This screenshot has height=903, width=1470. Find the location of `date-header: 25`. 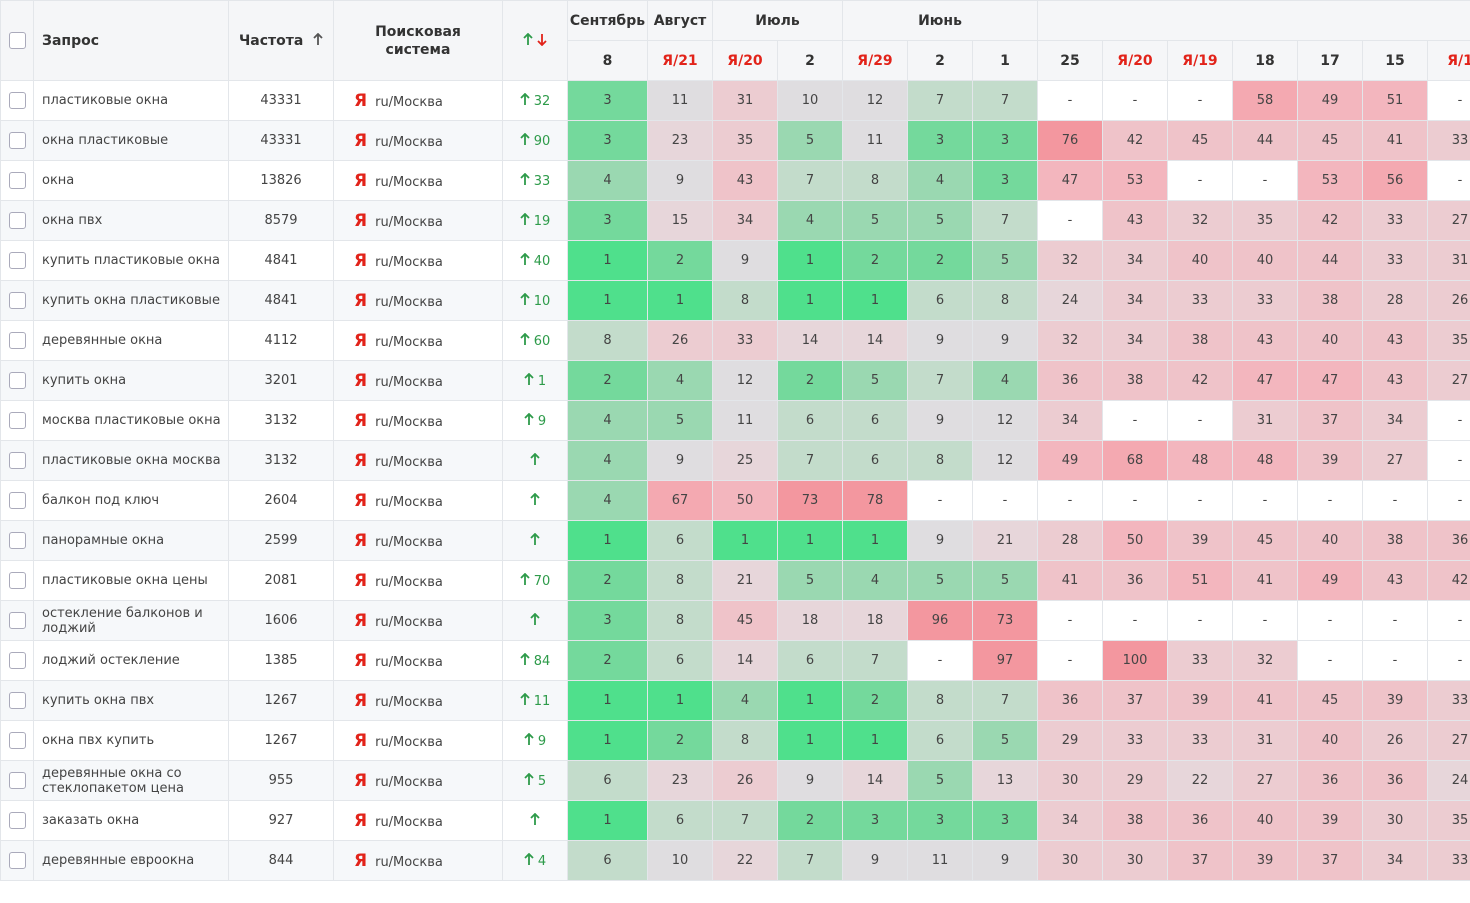

date-header: 25 is located at coordinates (1070, 60).